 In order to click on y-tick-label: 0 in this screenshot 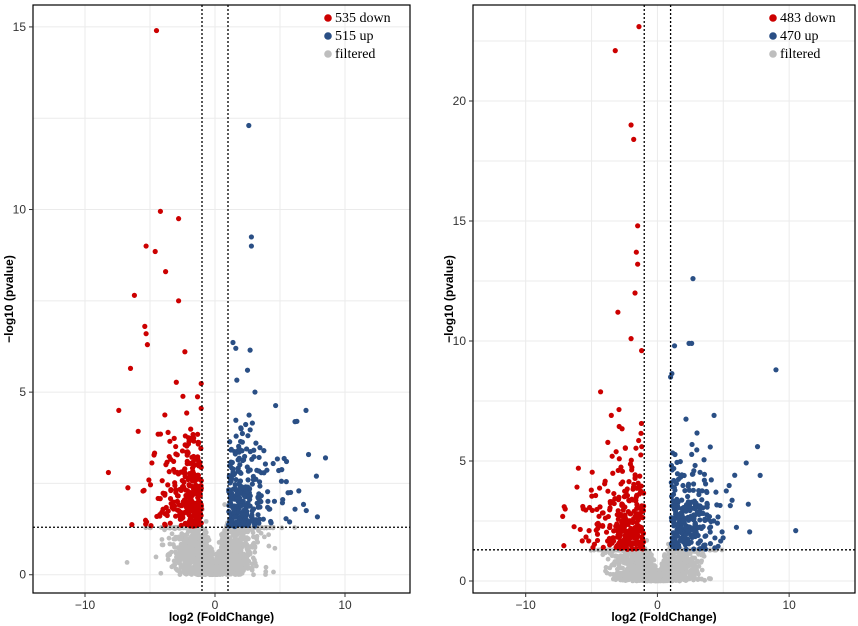, I will do `click(462, 581)`.